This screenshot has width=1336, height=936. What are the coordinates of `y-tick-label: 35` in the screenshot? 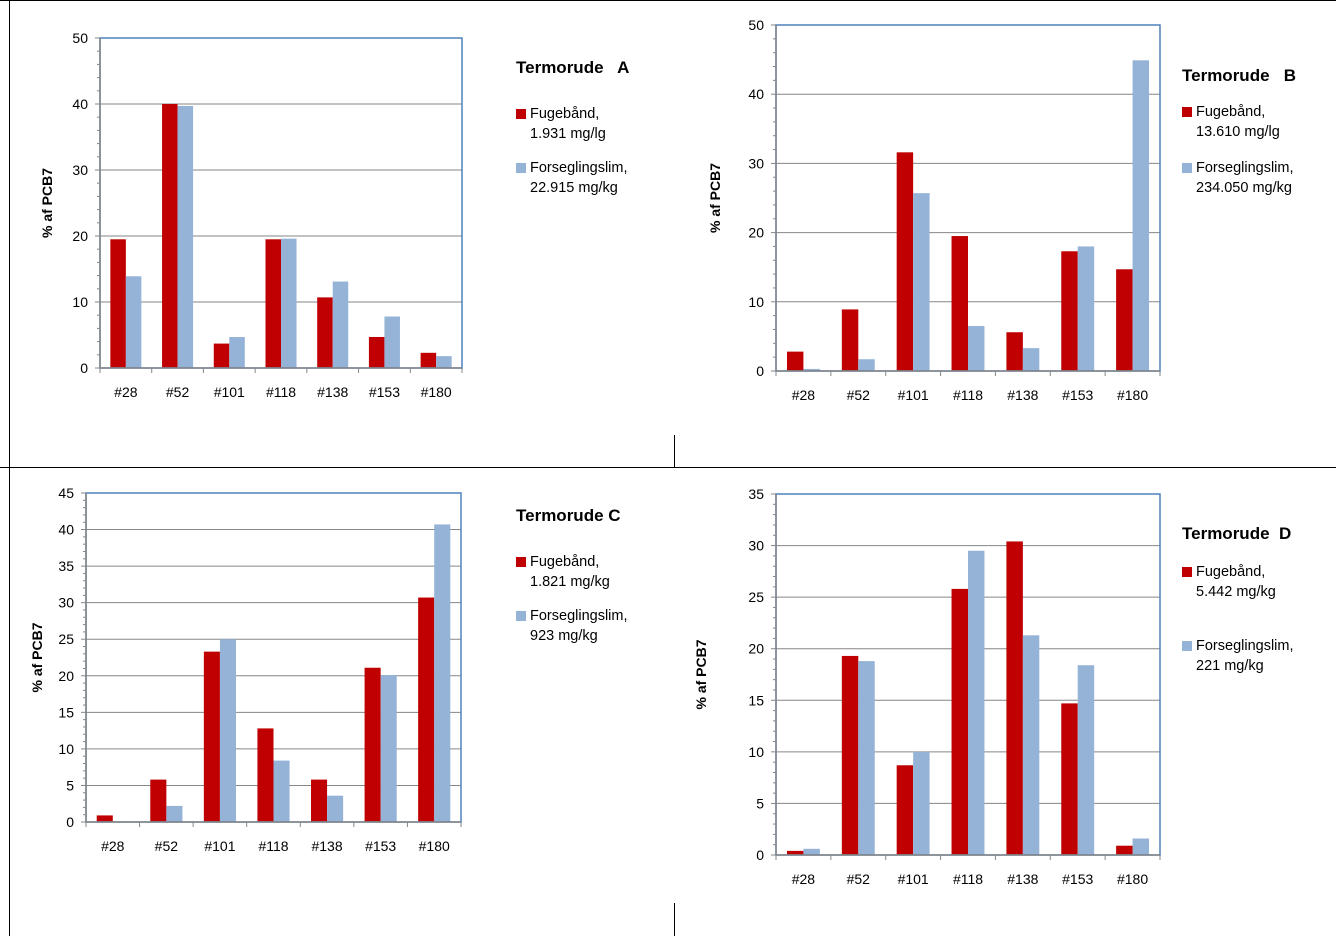 It's located at (756, 494).